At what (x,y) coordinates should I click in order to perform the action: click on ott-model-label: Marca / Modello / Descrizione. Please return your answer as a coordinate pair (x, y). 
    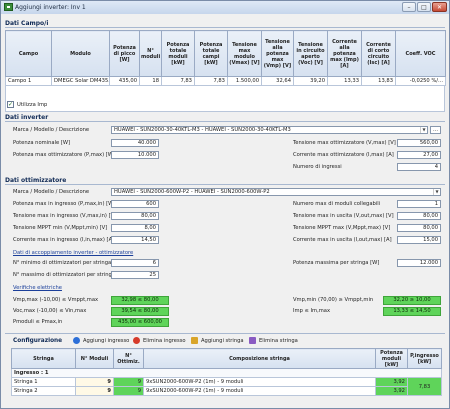
    Looking at the image, I should click on (51, 192).